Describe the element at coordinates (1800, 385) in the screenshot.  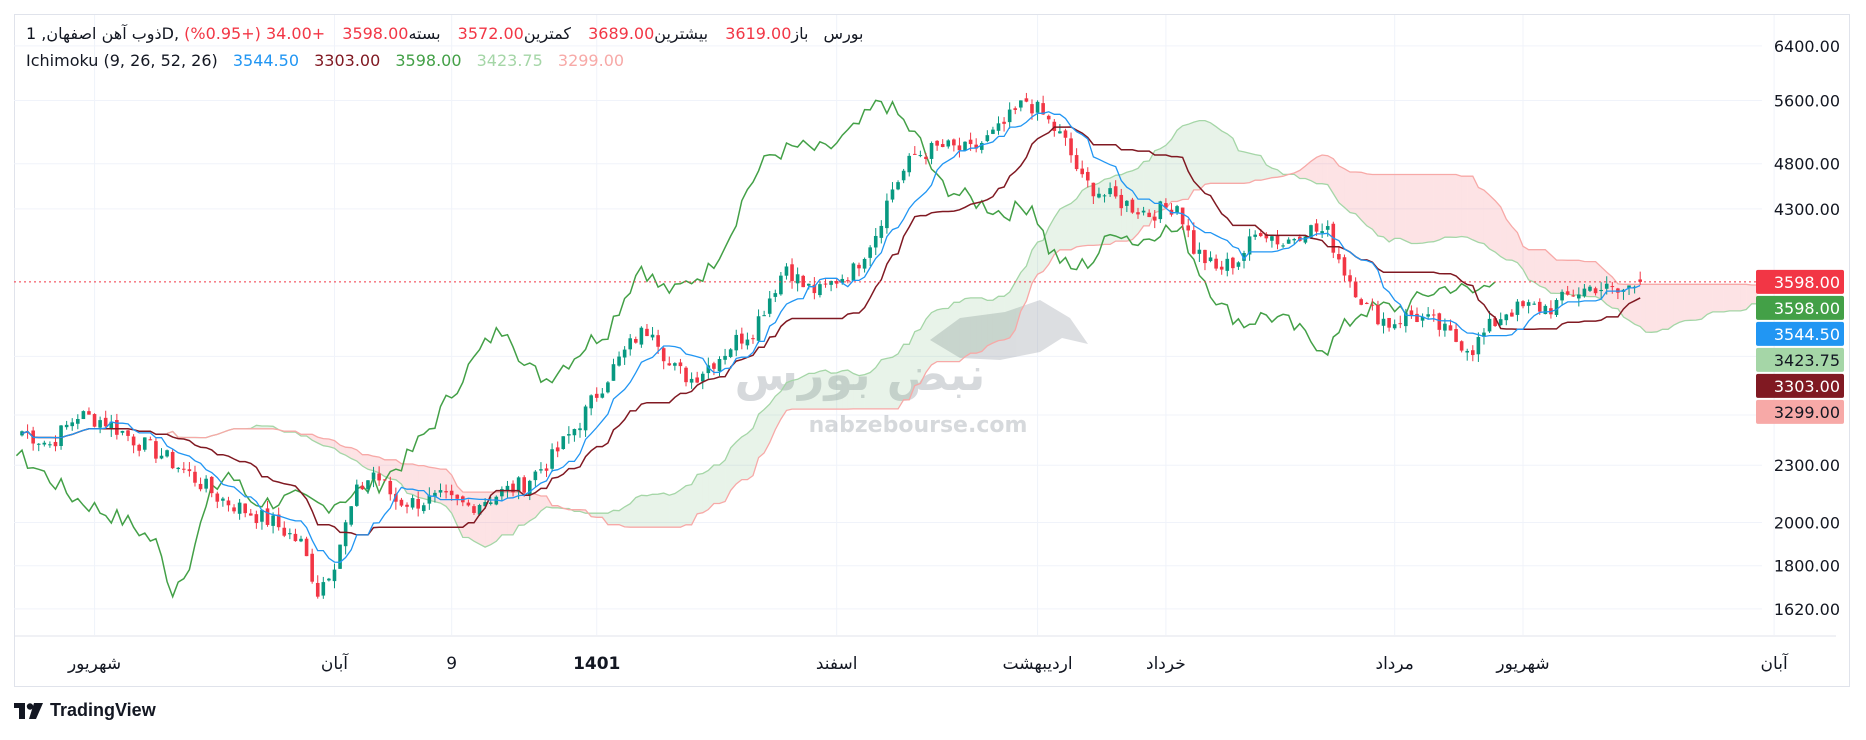
I see `price-badge` at that location.